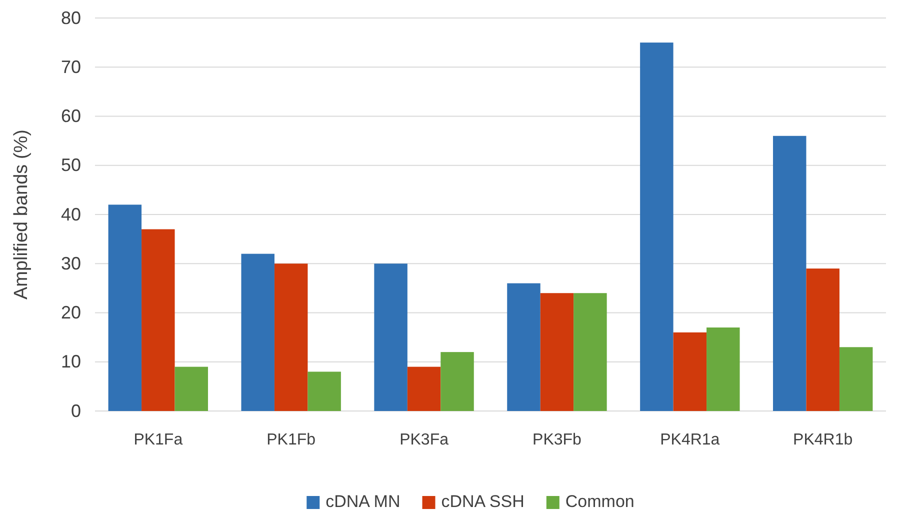 The width and height of the screenshot is (901, 513). What do you see at coordinates (21, 214) in the screenshot?
I see `y-axis-title: Amplified bands (%)` at bounding box center [21, 214].